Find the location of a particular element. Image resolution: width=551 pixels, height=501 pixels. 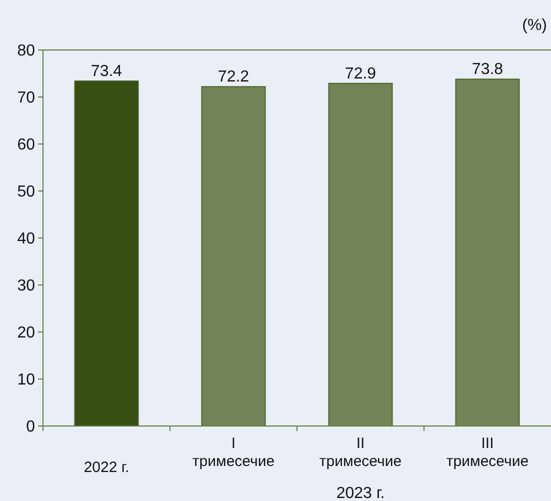

y-tick-label: 10 is located at coordinates (26, 380).